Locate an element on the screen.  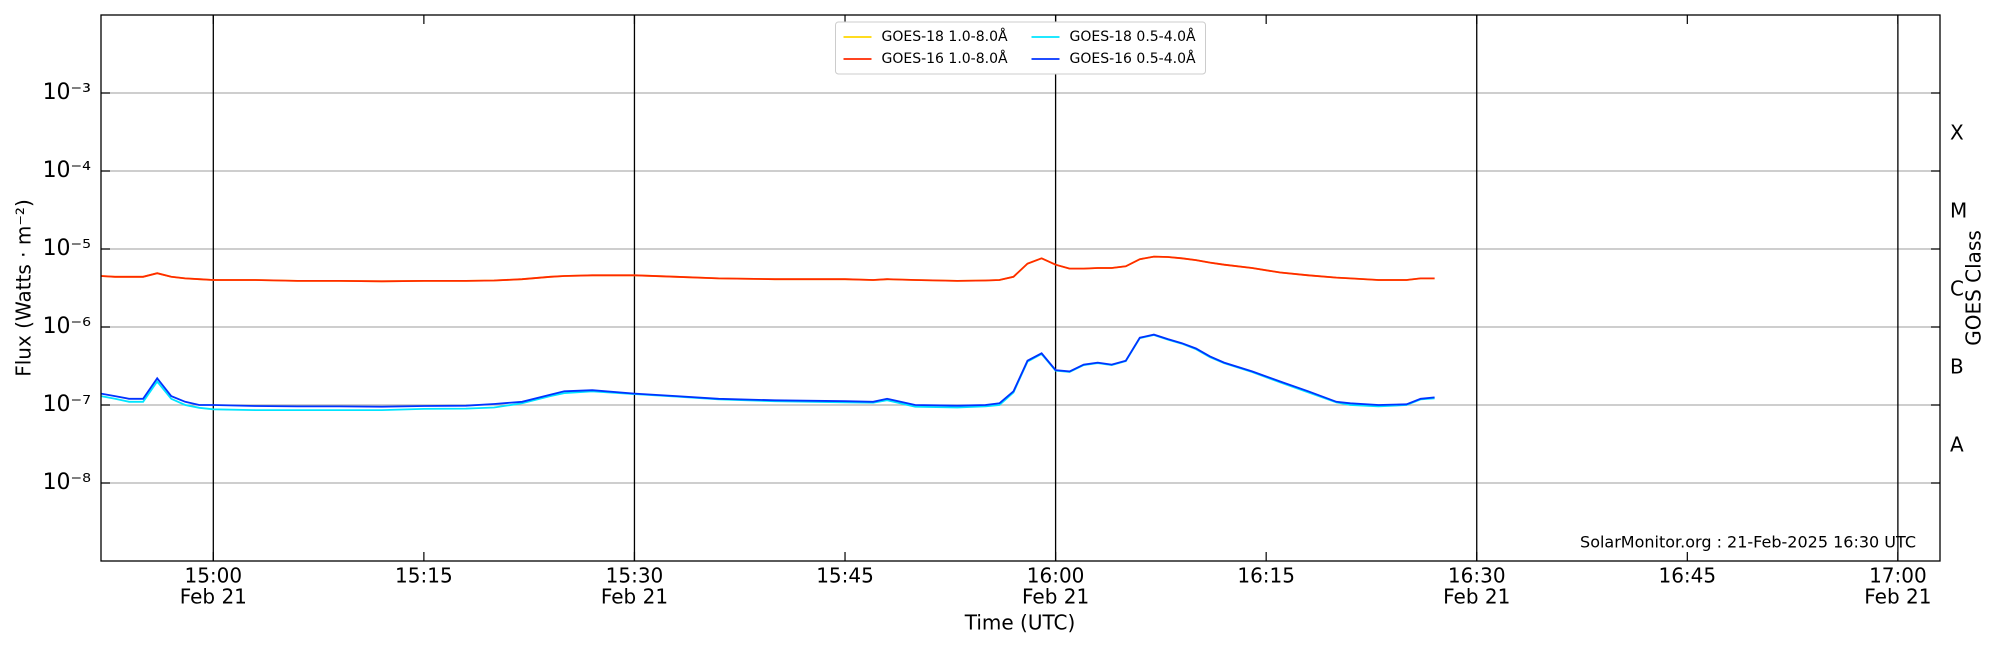
y2-tick-label: X is located at coordinates (1957, 132).